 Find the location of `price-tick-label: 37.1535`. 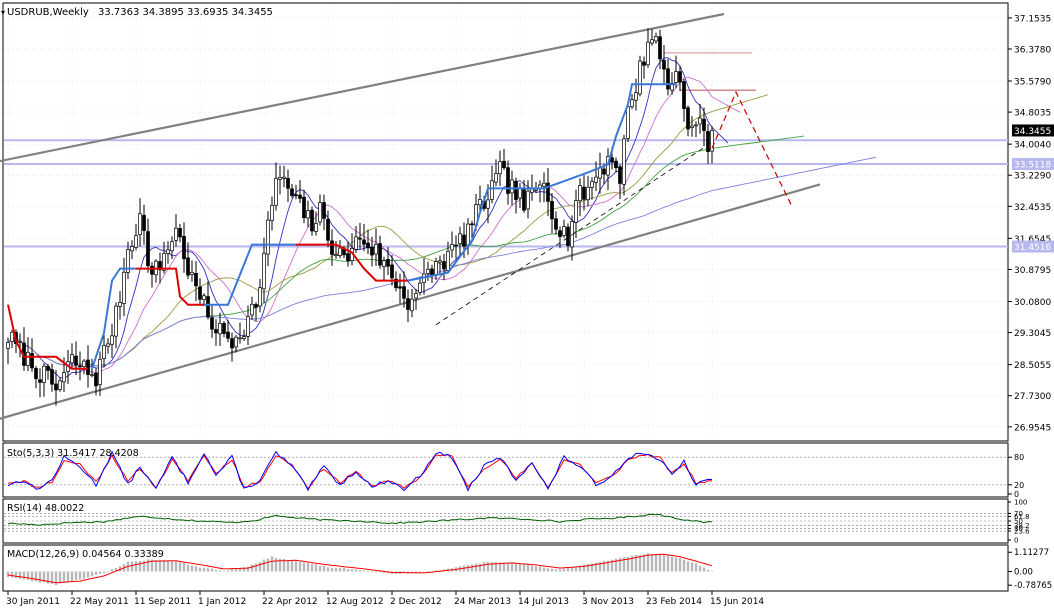

price-tick-label: 37.1535 is located at coordinates (1032, 19).